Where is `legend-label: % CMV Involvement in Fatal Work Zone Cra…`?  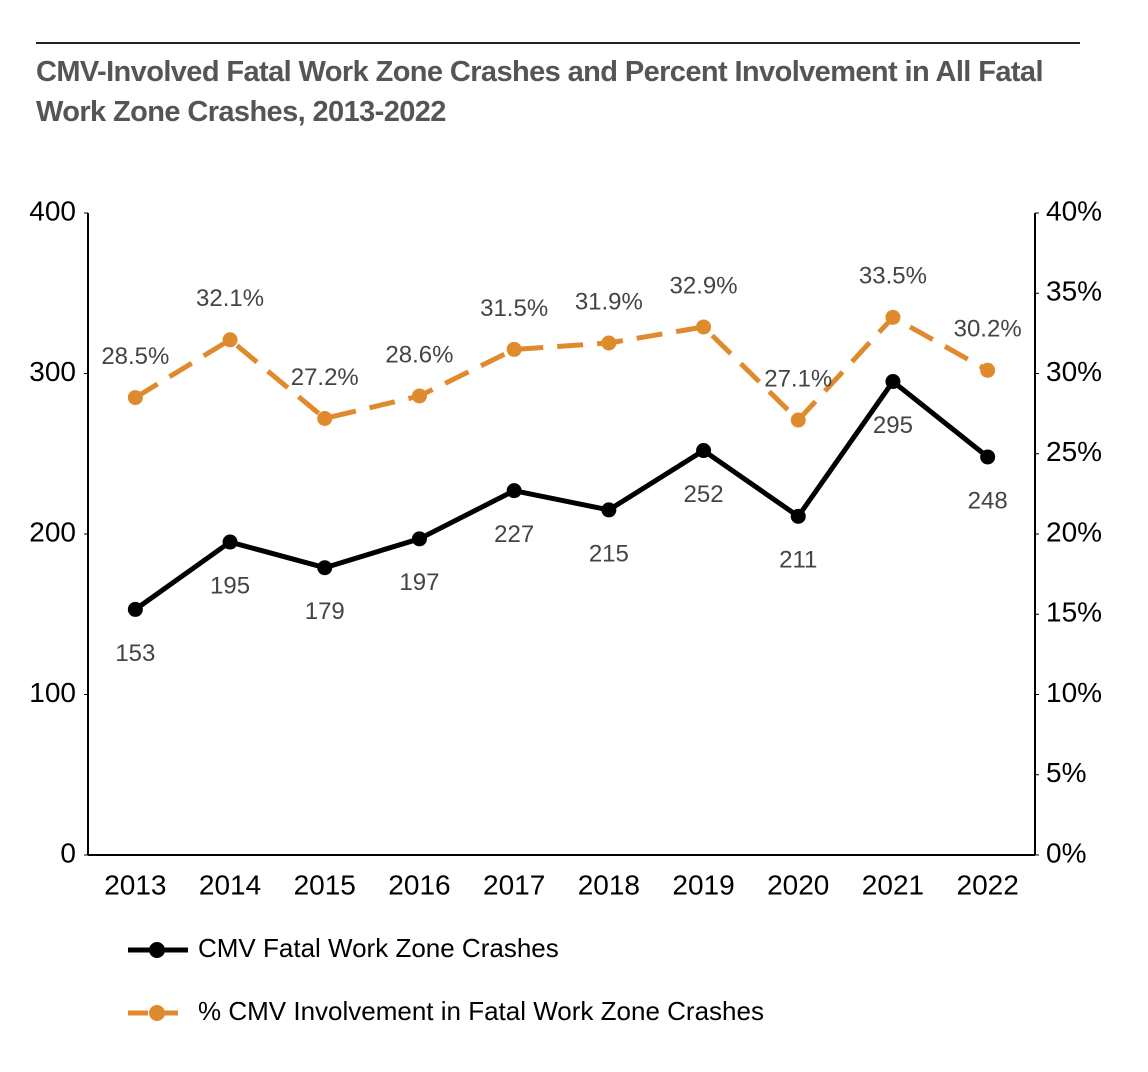
legend-label: % CMV Involvement in Fatal Work Zone Cra… is located at coordinates (481, 1011).